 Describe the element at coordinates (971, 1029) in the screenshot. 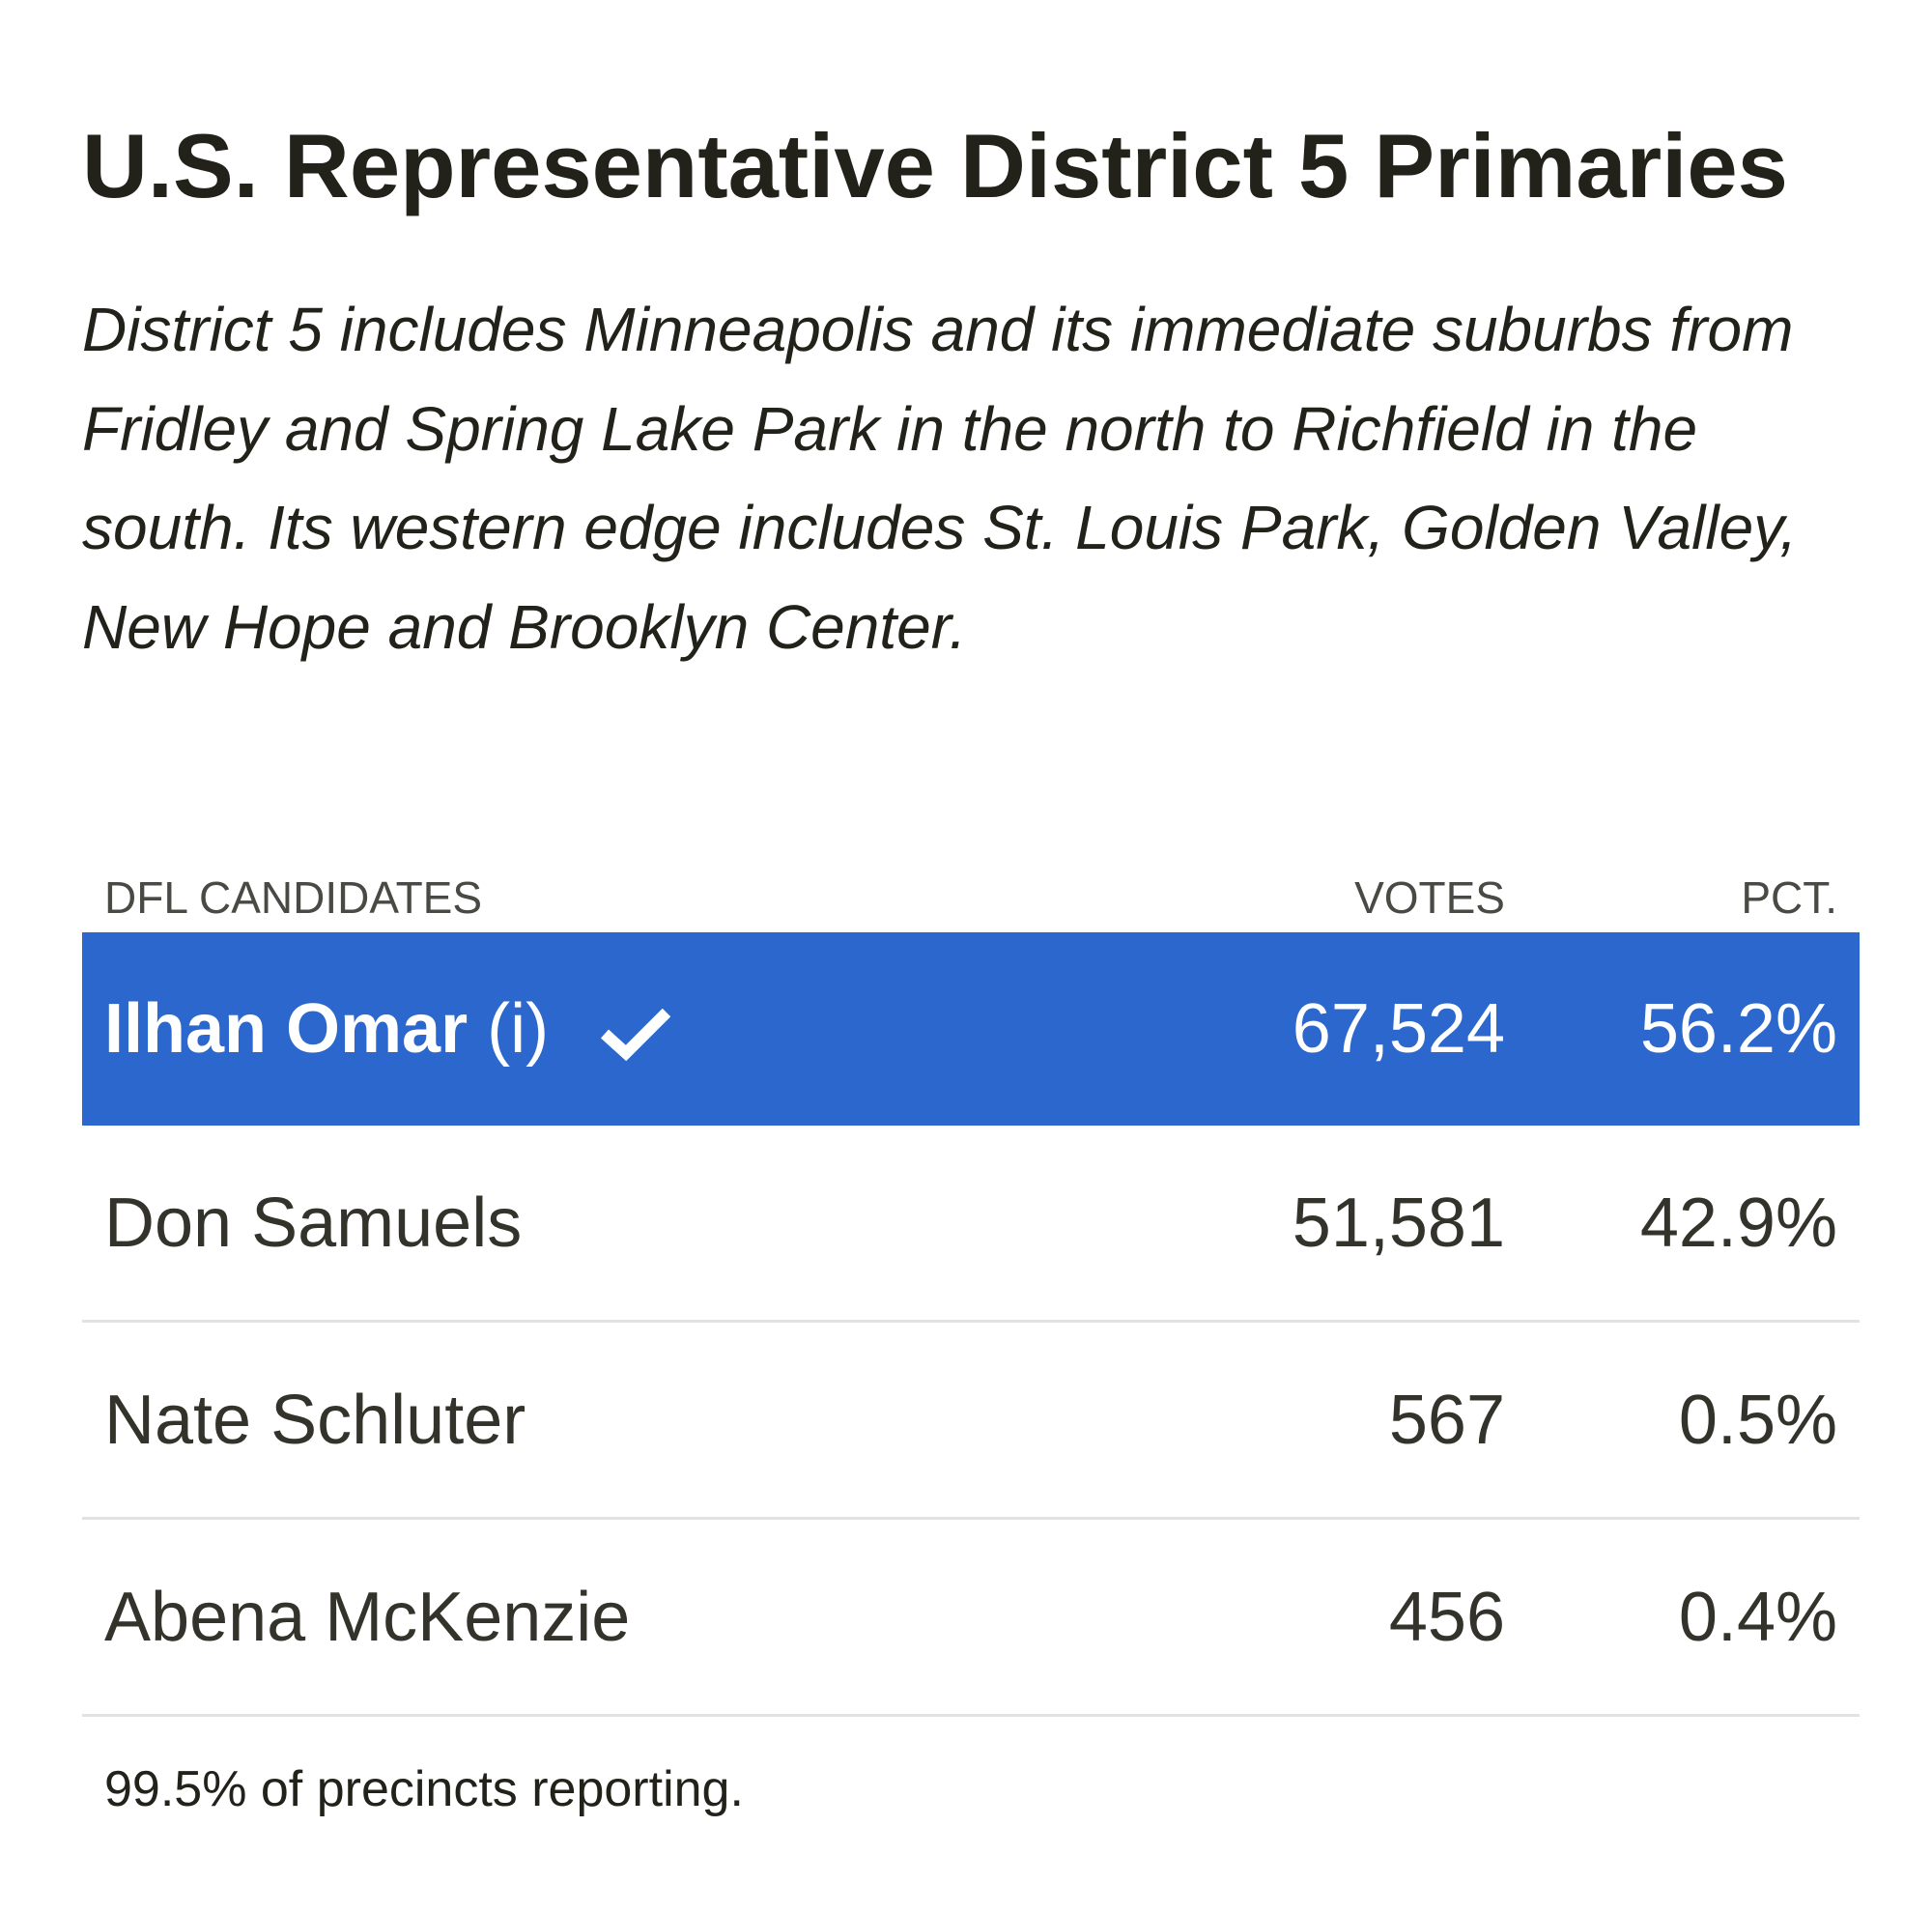

I see `table-row: Ilhan Omar (i) 67,524 56.2%` at that location.